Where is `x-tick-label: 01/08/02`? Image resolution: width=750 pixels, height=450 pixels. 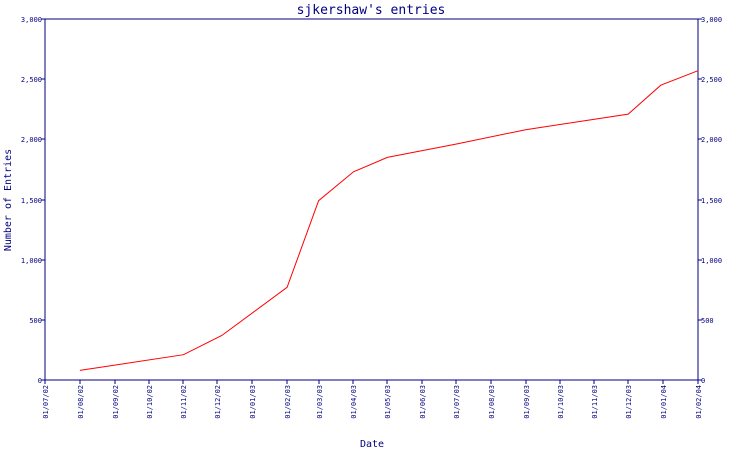 x-tick-label: 01/08/02 is located at coordinates (81, 402).